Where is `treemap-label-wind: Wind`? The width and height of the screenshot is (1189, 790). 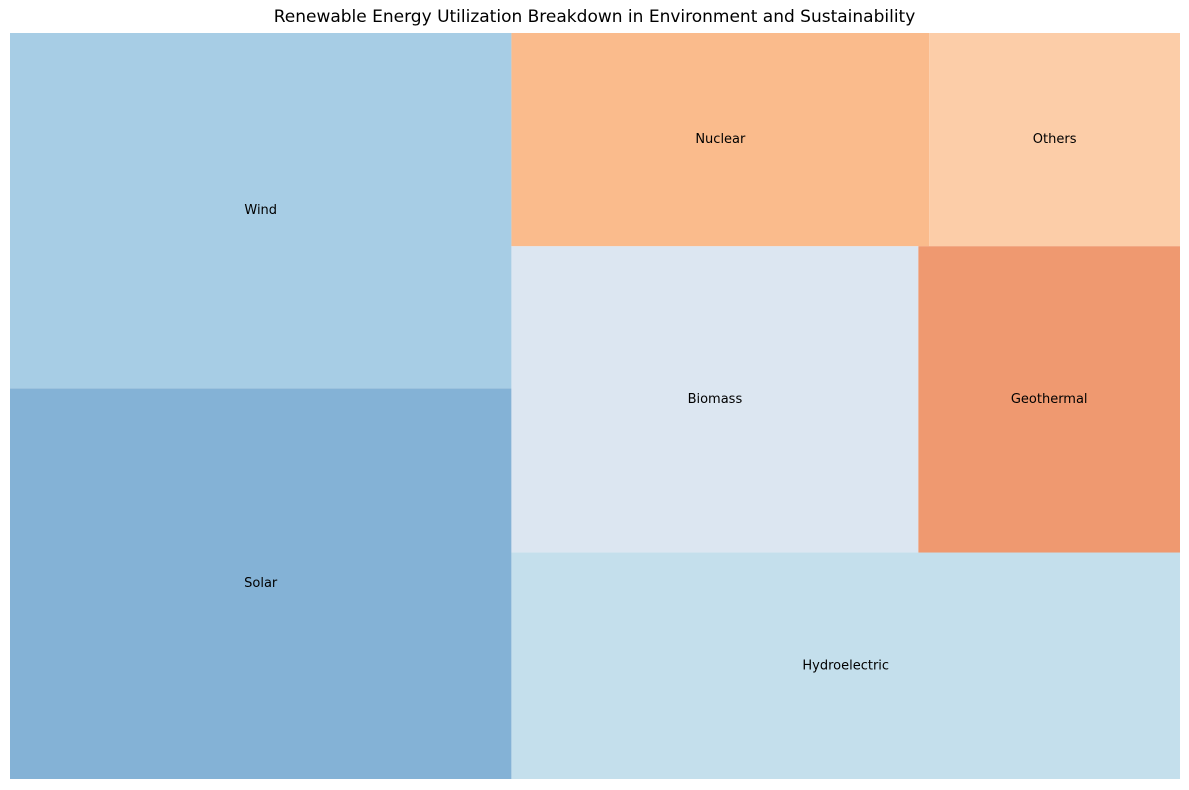 treemap-label-wind: Wind is located at coordinates (260, 210).